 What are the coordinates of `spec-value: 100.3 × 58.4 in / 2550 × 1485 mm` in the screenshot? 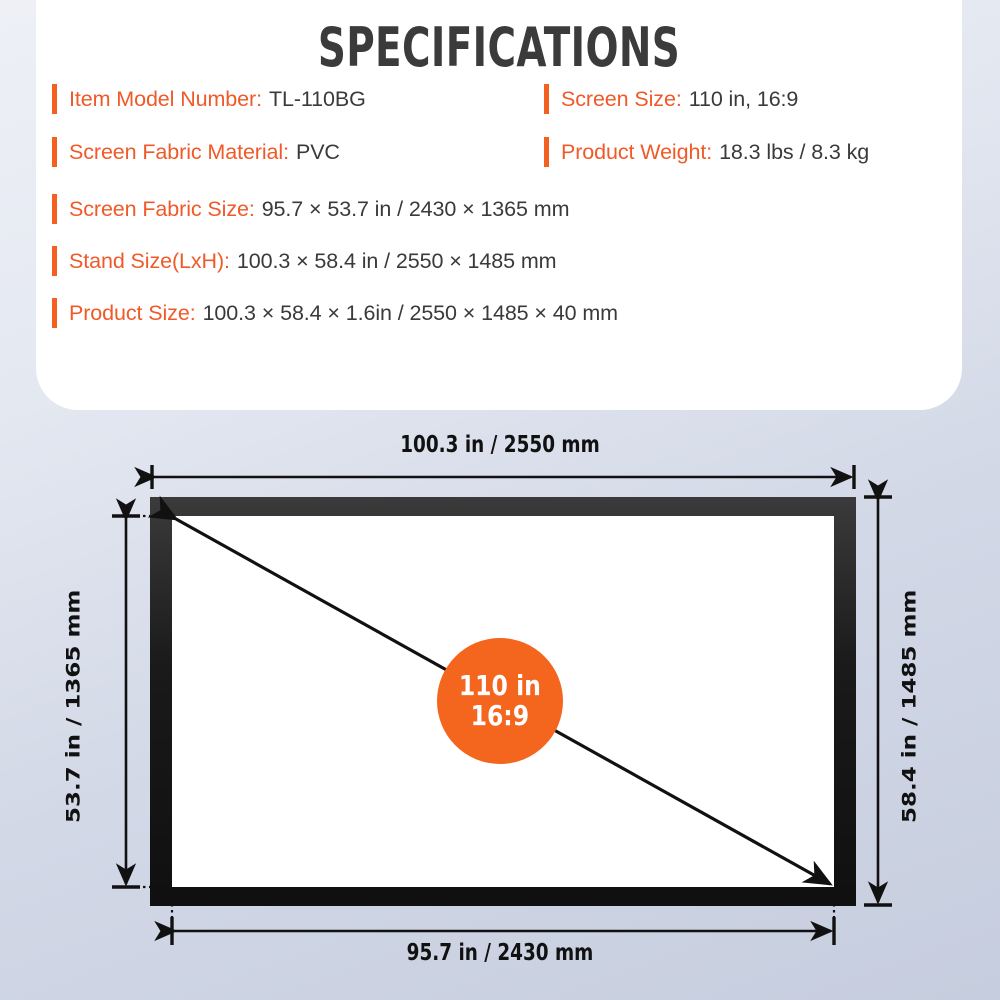 It's located at (396, 260).